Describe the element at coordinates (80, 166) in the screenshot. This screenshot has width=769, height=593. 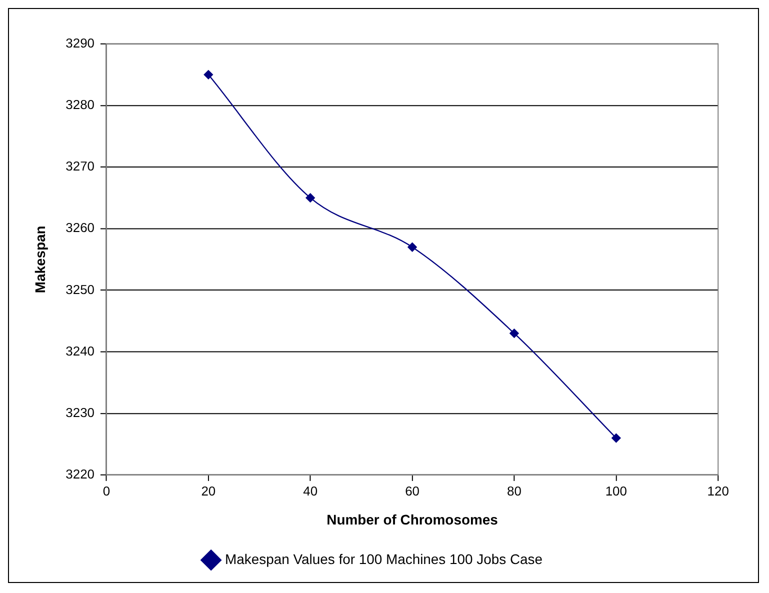
I see `y-tick-label: 3270` at that location.